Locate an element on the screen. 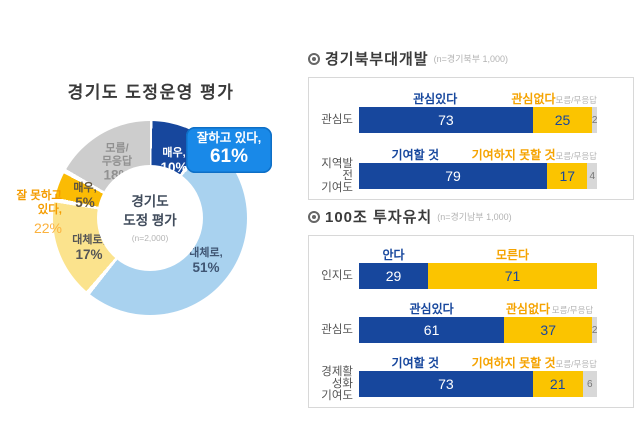 The width and height of the screenshot is (640, 438). bar-column: 기여할 것 기여하지 못할 것 모름/무응답 79 17 4 is located at coordinates (478, 167).